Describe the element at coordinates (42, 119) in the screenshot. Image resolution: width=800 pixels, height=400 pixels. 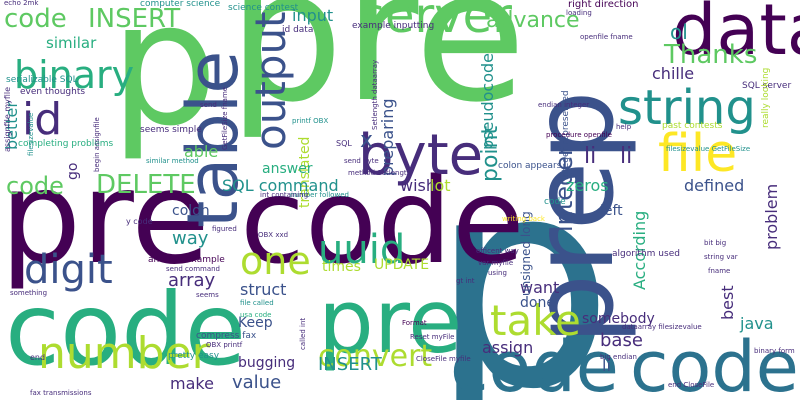
I see `word-cloud-word: id` at that location.